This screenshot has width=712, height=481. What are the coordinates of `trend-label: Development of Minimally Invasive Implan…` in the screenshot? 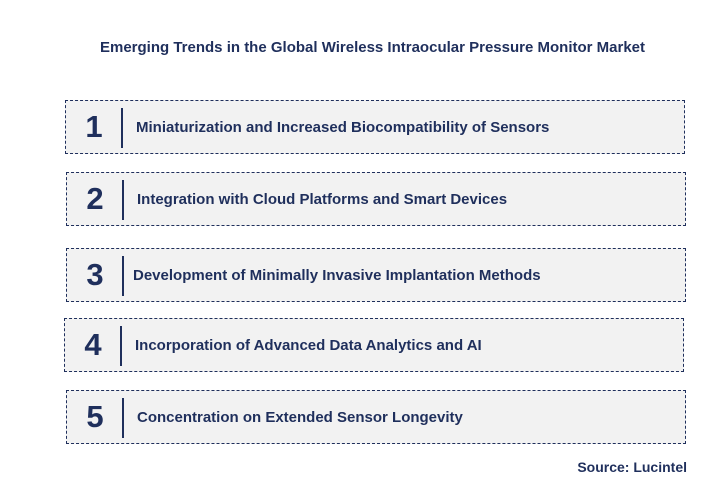 It's located at (337, 275).